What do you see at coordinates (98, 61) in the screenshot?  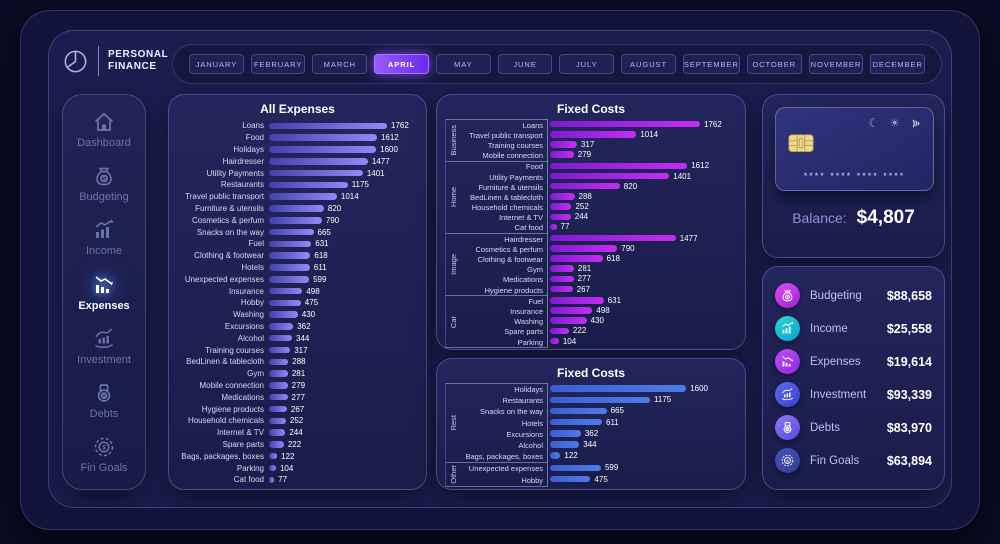 I see `brand-divider` at bounding box center [98, 61].